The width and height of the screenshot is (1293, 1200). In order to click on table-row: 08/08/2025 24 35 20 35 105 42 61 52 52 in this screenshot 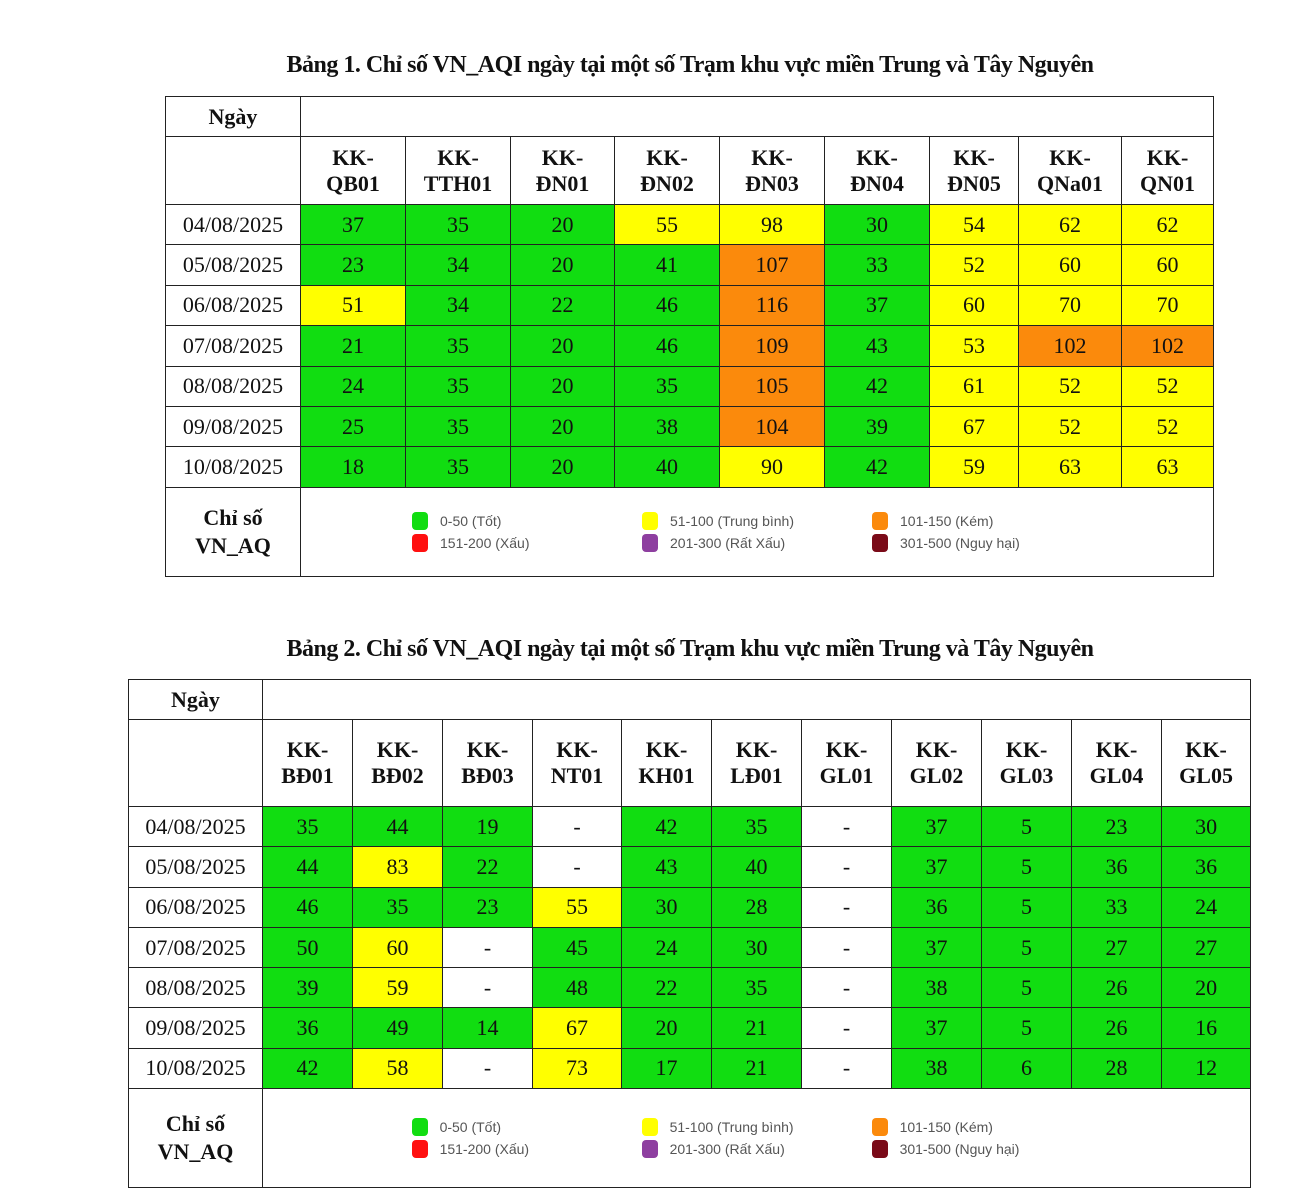, I will do `click(690, 386)`.